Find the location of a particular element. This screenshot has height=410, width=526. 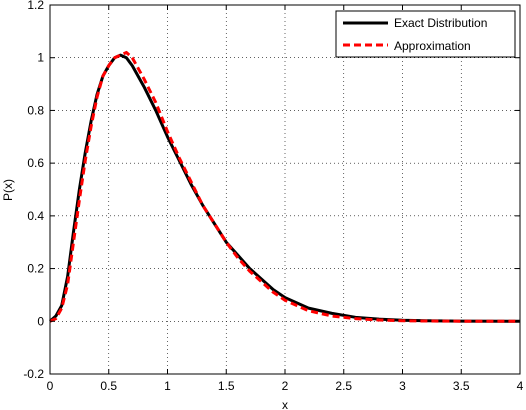

x-tick-label: 0 is located at coordinates (50, 386).